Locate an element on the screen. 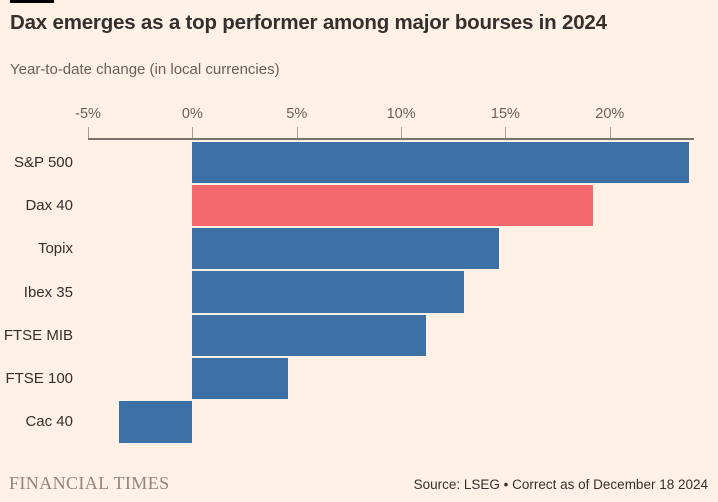 The height and width of the screenshot is (502, 718). row-label-sp-500: S&P 500 is located at coordinates (43, 162).